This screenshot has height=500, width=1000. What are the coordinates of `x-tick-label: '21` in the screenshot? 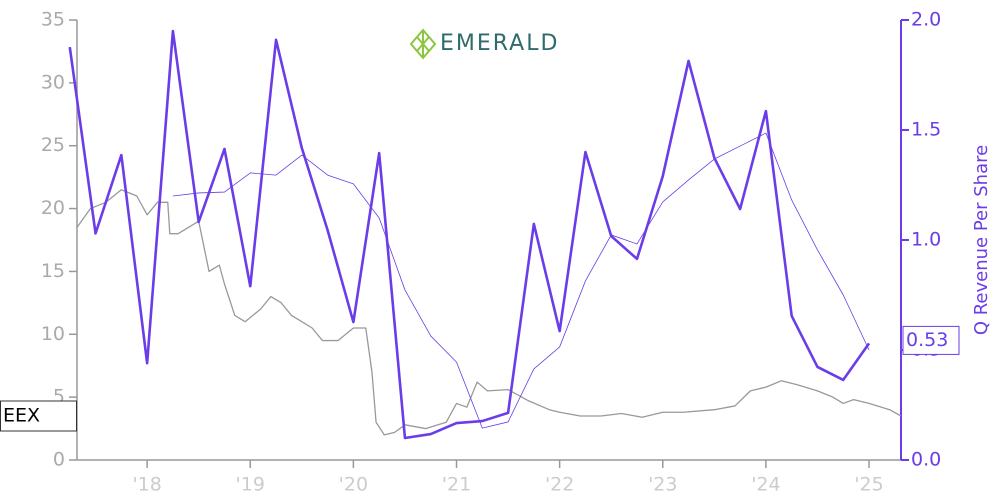 It's located at (456, 485).